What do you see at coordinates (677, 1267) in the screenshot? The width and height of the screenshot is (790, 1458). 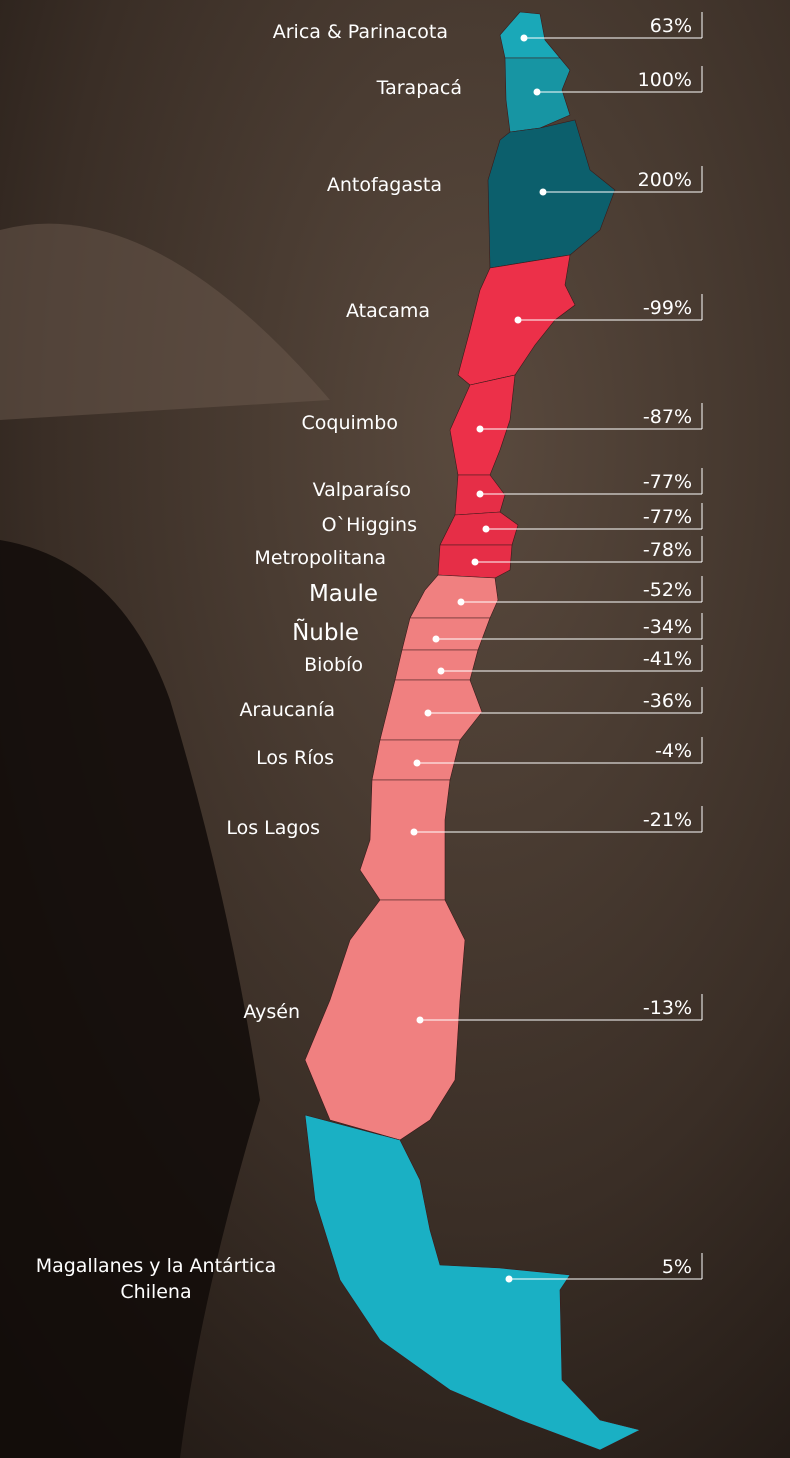 I see `region-value: 5%` at bounding box center [677, 1267].